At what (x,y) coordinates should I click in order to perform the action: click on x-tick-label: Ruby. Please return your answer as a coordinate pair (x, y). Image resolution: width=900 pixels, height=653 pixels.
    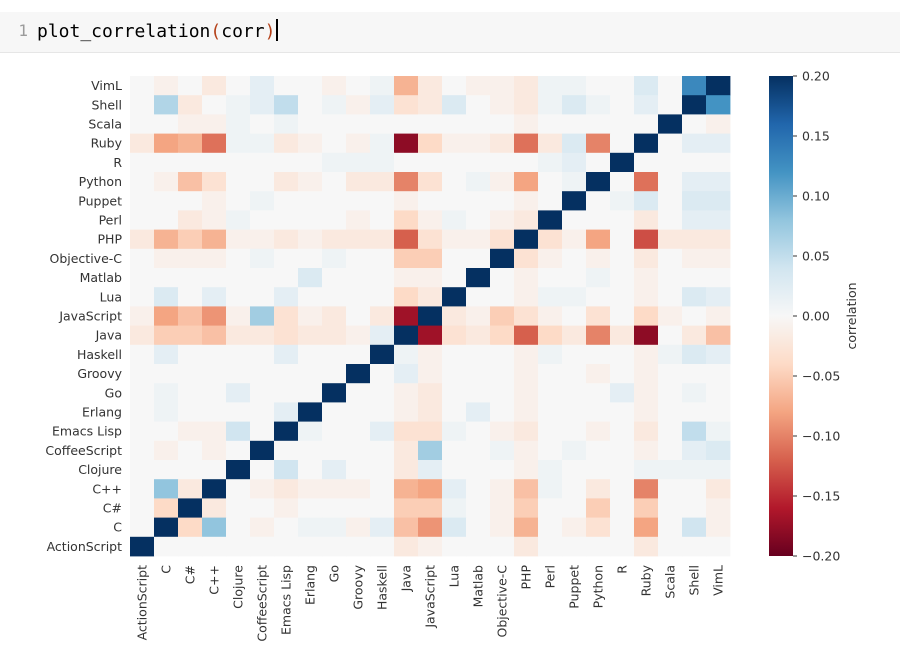
    Looking at the image, I should click on (646, 580).